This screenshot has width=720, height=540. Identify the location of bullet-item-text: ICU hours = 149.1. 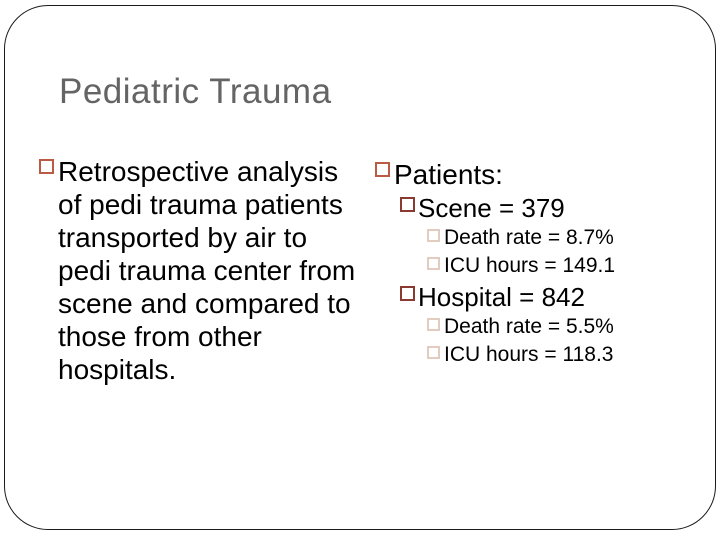
(530, 265).